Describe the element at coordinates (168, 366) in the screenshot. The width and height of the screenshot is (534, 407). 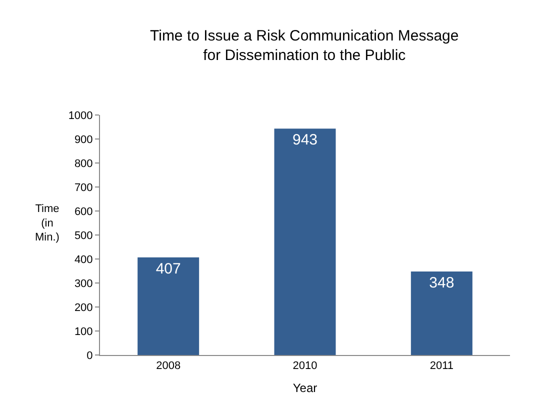
I see `x-tick-label: 2008` at that location.